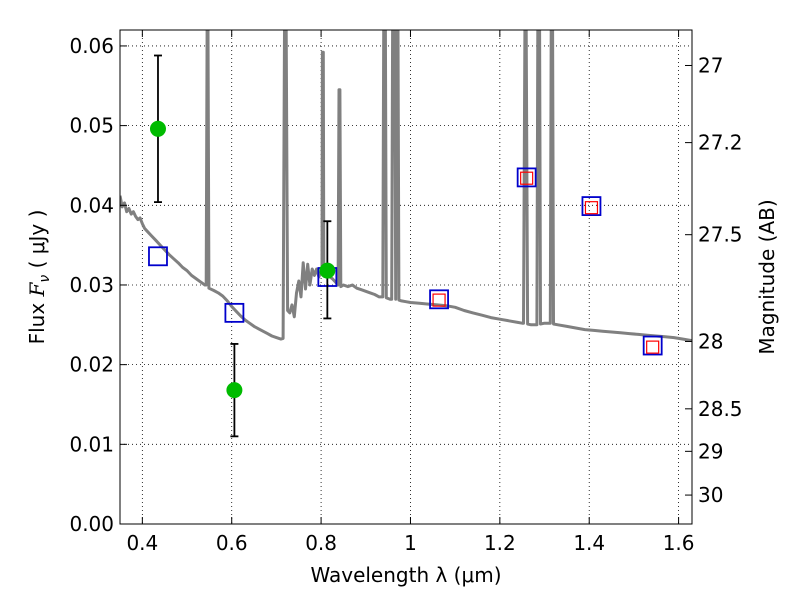 Image resolution: width=800 pixels, height=600 pixels. I want to click on y-axis-ticks: 0.00 0.01 0.02 0.03 0.04 0.05 0.06, so click(98, 285).